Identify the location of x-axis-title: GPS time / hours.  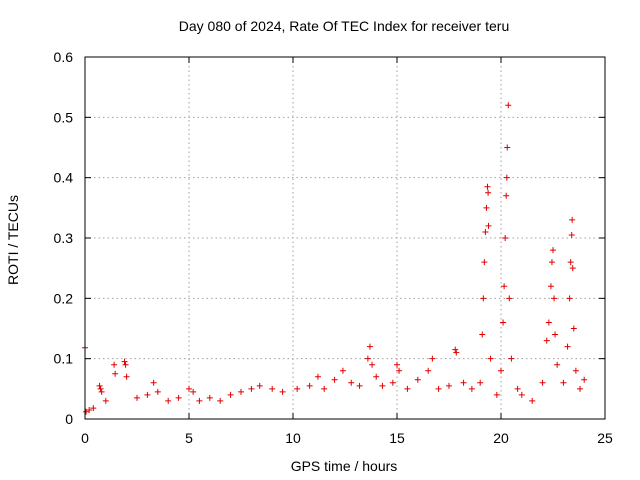
(344, 466).